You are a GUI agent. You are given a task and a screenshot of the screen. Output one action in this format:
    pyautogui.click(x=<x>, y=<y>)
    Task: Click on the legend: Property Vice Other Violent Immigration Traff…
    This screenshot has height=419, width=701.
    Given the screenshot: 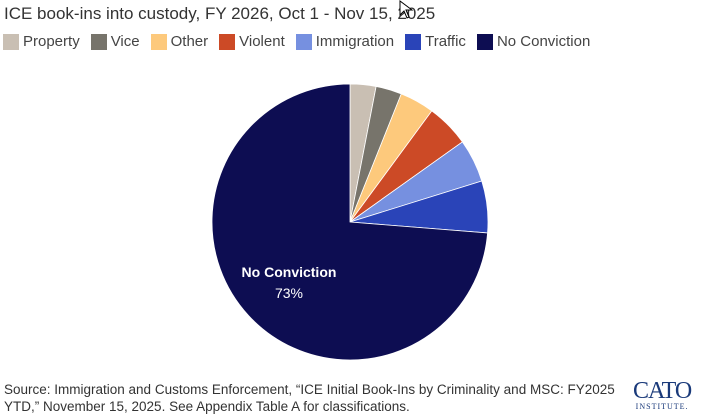 What is the action you would take?
    pyautogui.click(x=302, y=41)
    